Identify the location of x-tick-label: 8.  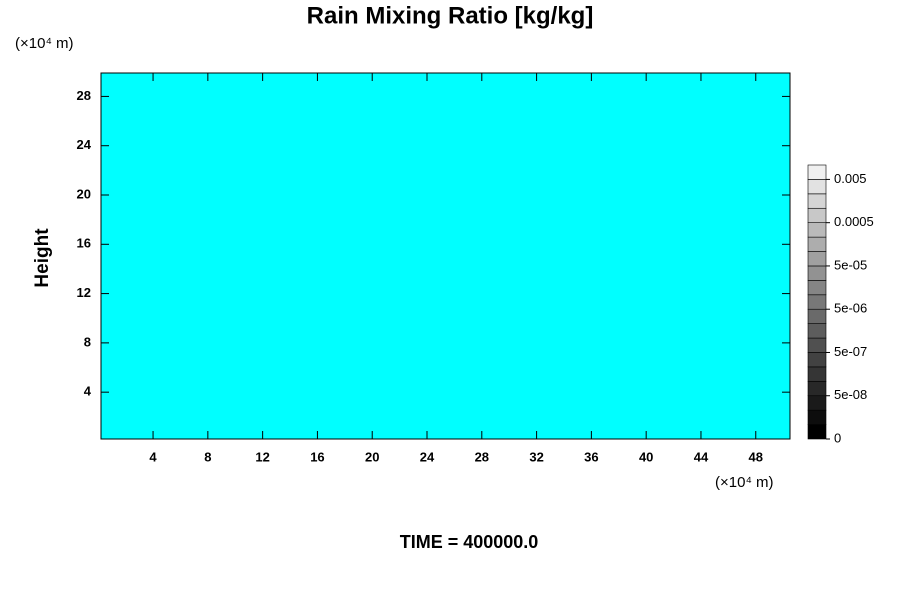
(207, 456).